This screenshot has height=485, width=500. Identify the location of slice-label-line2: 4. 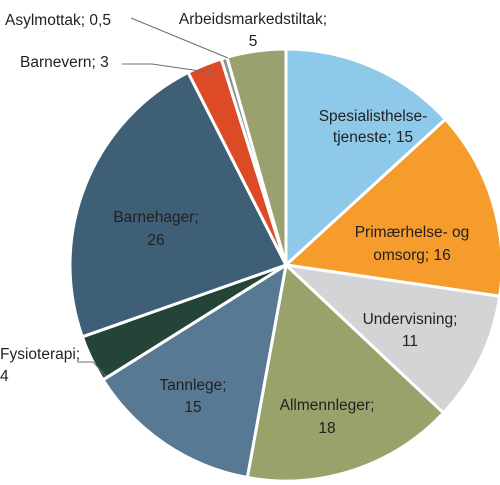
(4, 376).